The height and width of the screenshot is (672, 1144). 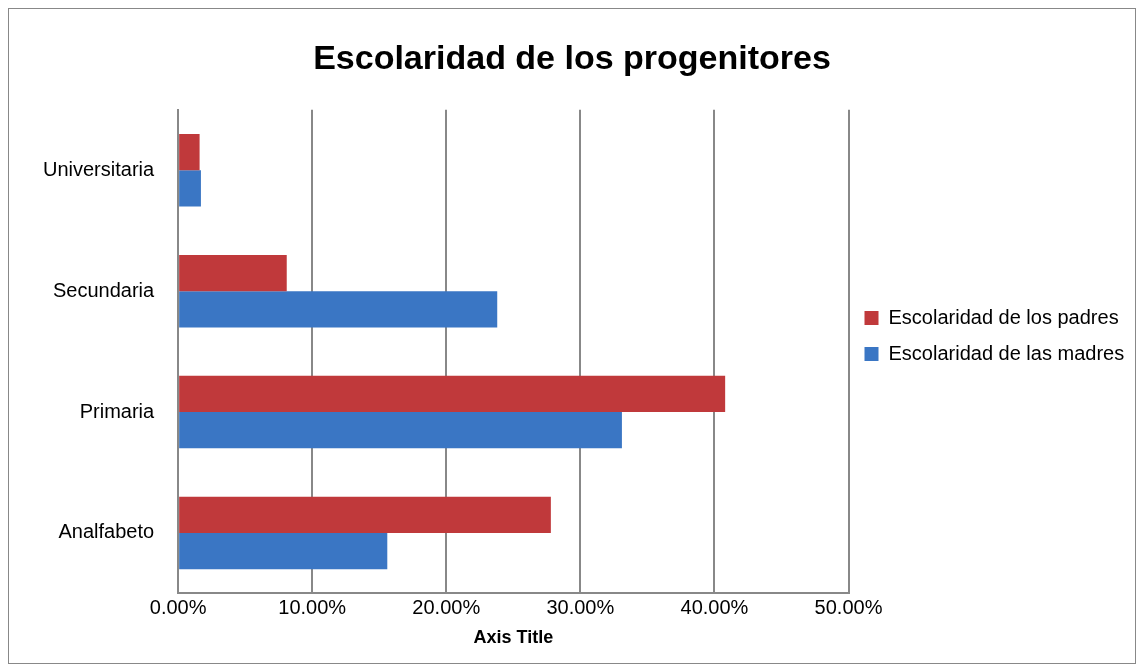 I want to click on y-tick-label: Primaria, so click(x=117, y=410).